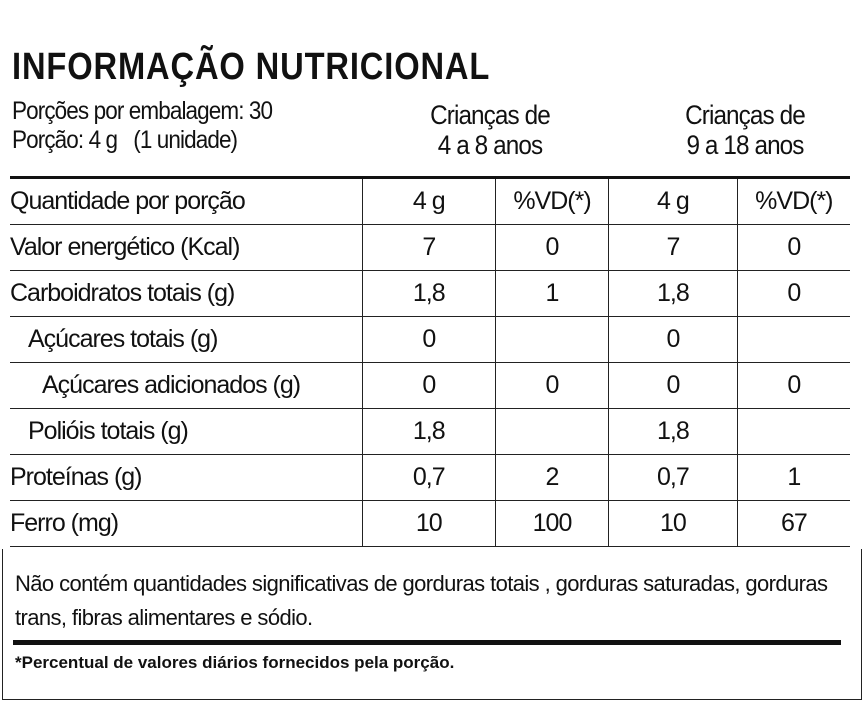 The image size is (864, 703). What do you see at coordinates (186, 293) in the screenshot?
I see `row-label: Carboidratos totais (g)` at bounding box center [186, 293].